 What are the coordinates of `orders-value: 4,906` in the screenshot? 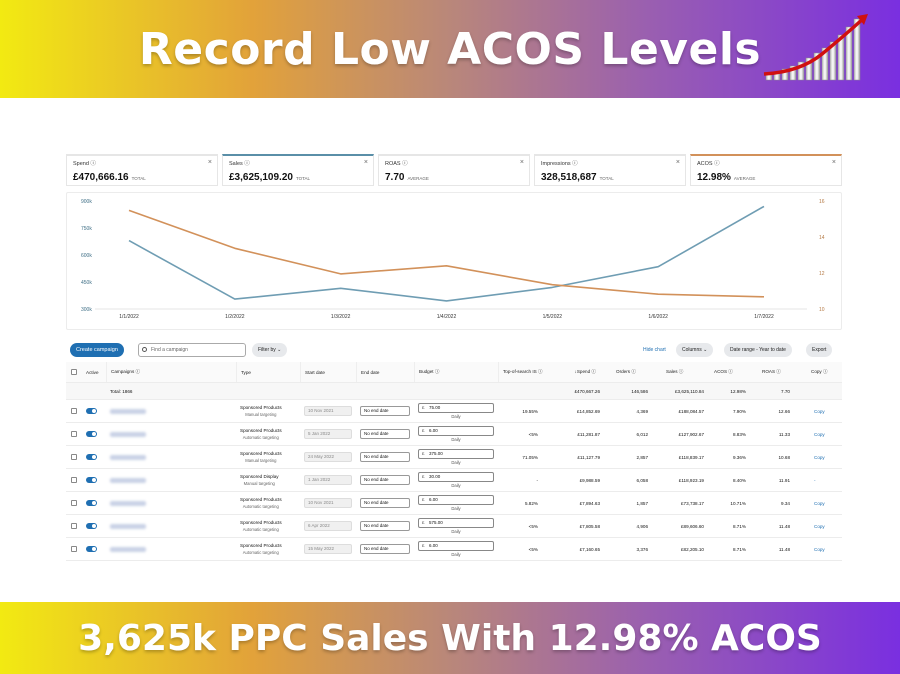 It's located at (642, 526).